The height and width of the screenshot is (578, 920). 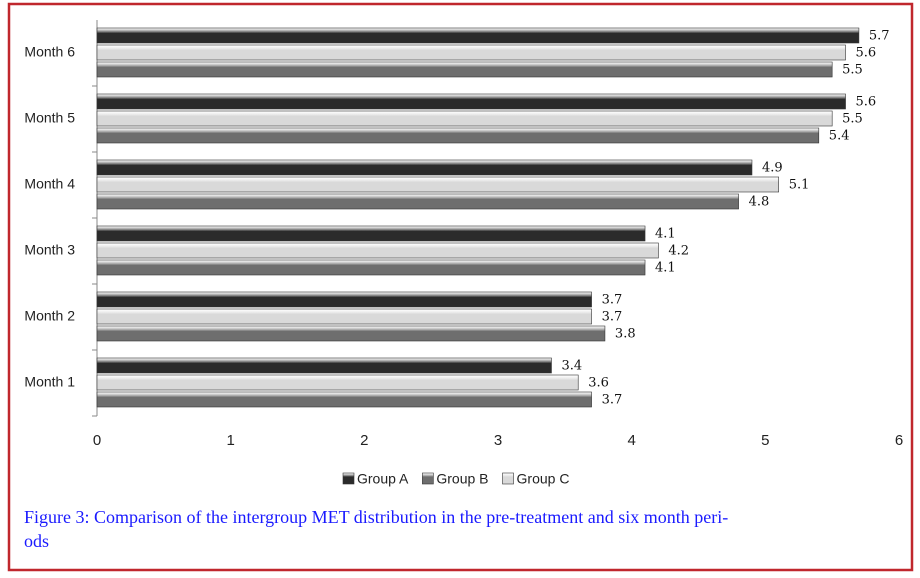 I want to click on y-tick-label: Month 6, so click(x=49, y=52).